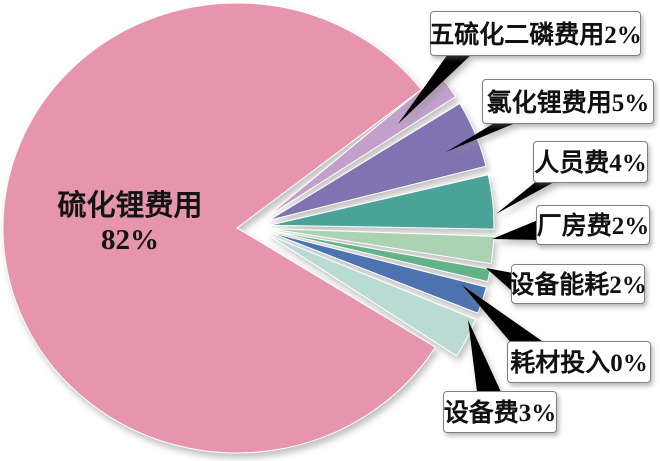 This screenshot has width=660, height=461. I want to click on callout-text: 氯化锂费用5%, so click(568, 103).